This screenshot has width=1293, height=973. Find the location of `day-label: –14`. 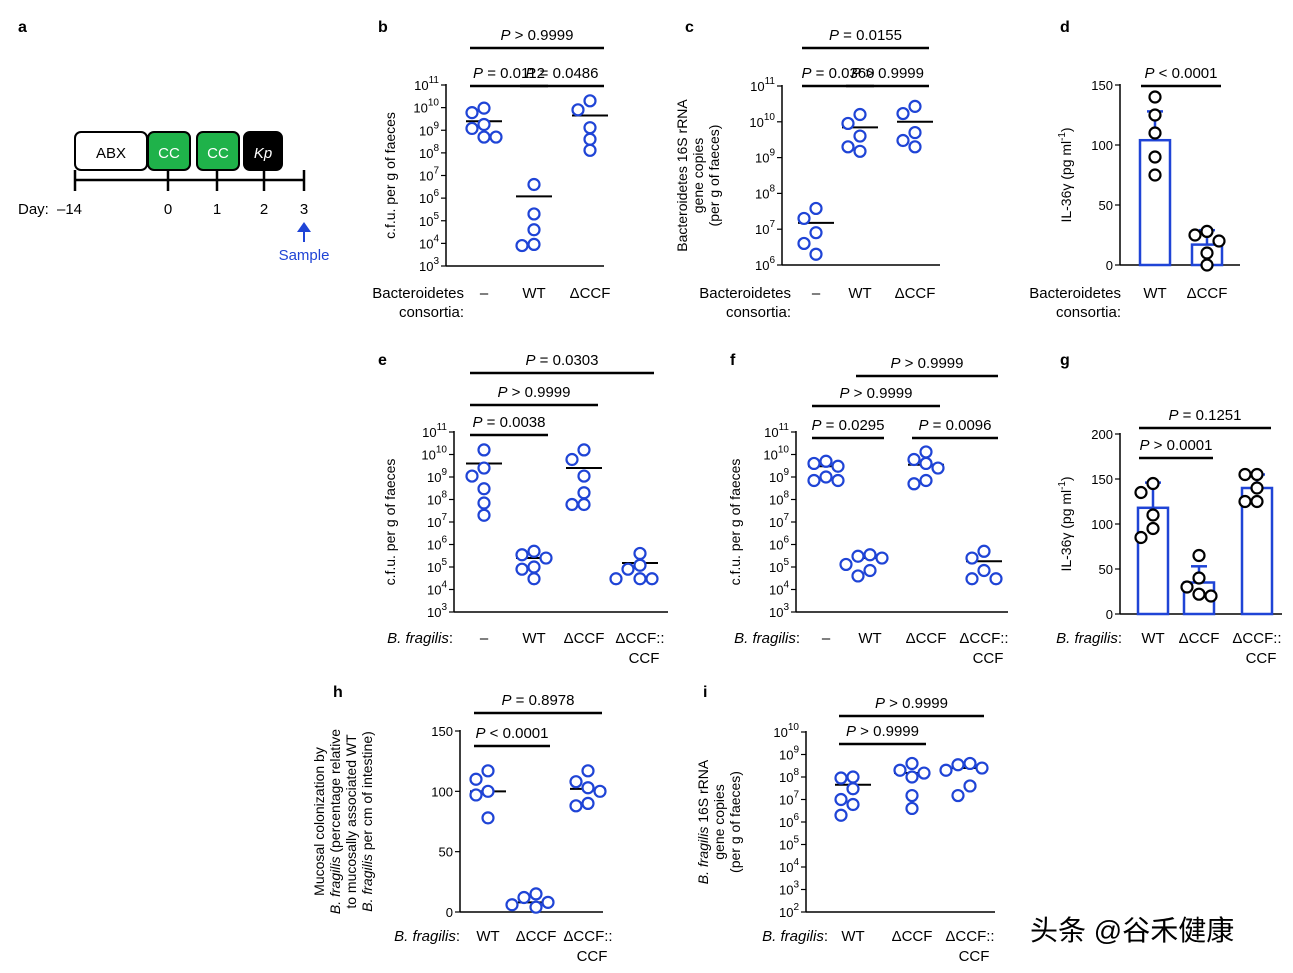

day-label: –14 is located at coordinates (69, 209).